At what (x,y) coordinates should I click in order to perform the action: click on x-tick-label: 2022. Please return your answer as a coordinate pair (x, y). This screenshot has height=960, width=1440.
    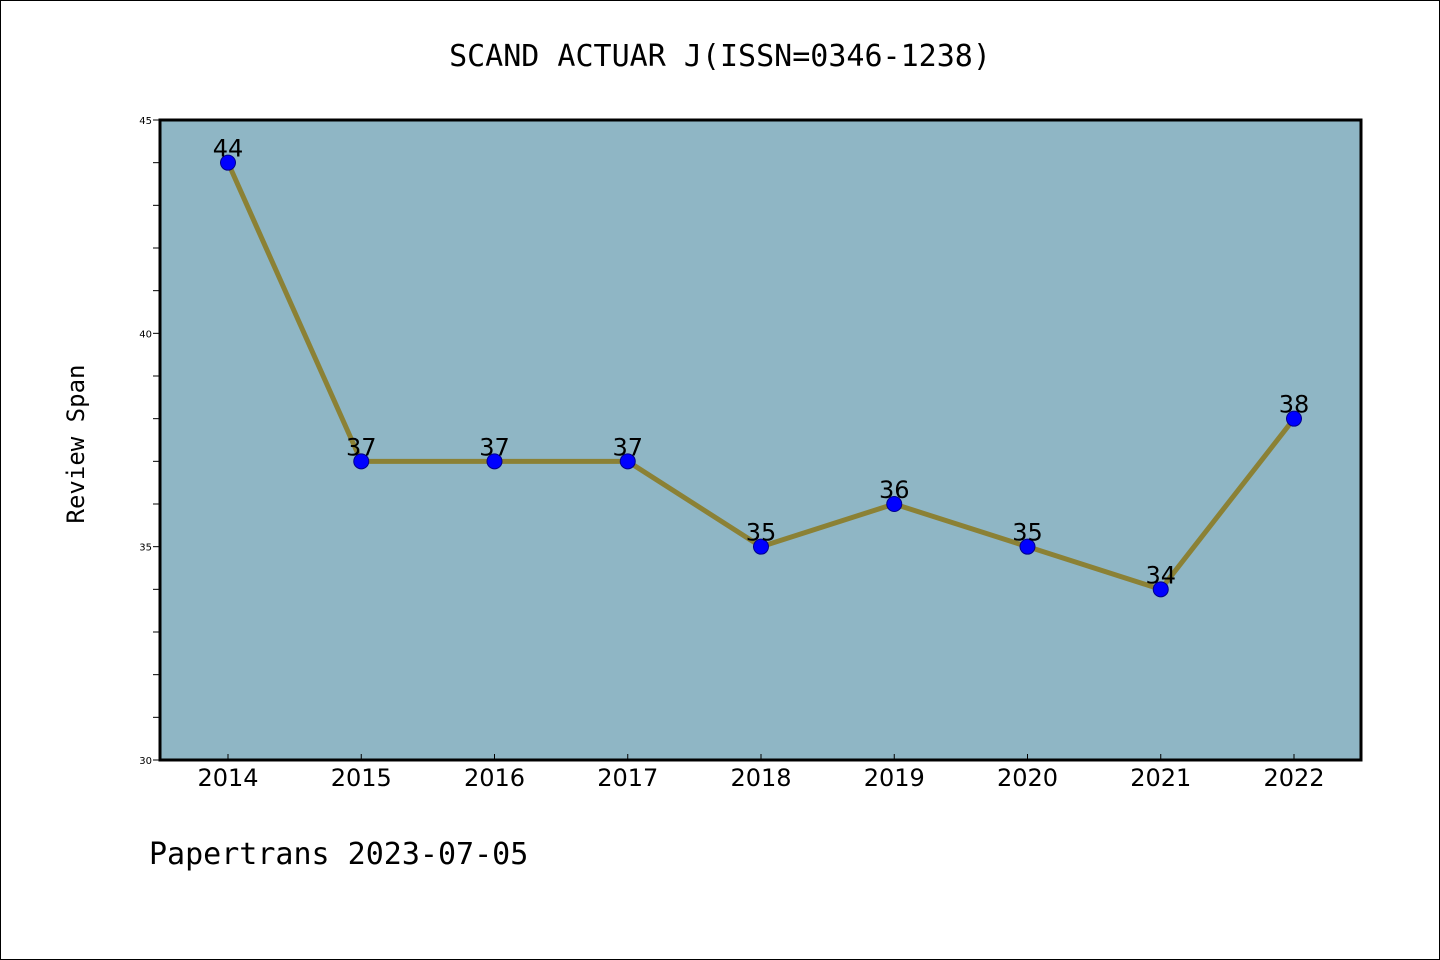
    Looking at the image, I should click on (1293, 778).